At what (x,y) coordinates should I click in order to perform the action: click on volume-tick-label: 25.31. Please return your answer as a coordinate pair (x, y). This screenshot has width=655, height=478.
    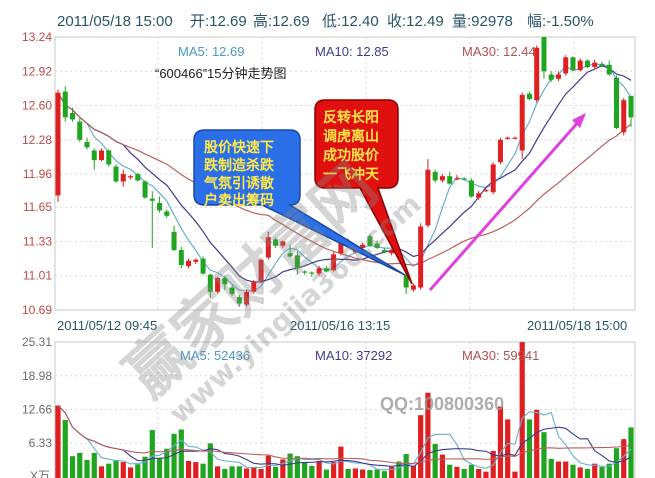
    Looking at the image, I should click on (37, 342).